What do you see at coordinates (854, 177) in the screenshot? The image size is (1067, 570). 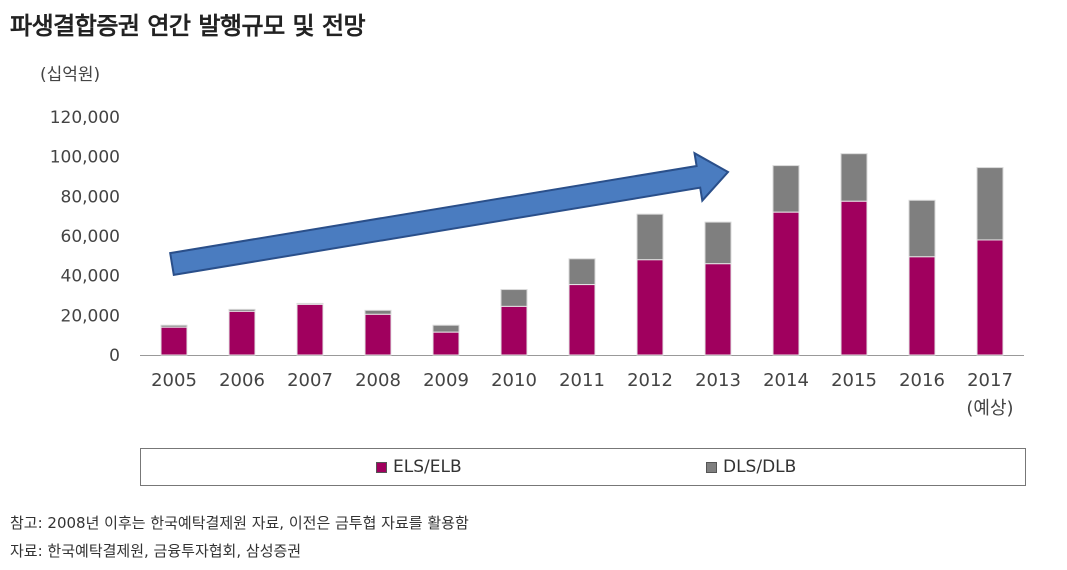 I see `bar-dls-2015` at bounding box center [854, 177].